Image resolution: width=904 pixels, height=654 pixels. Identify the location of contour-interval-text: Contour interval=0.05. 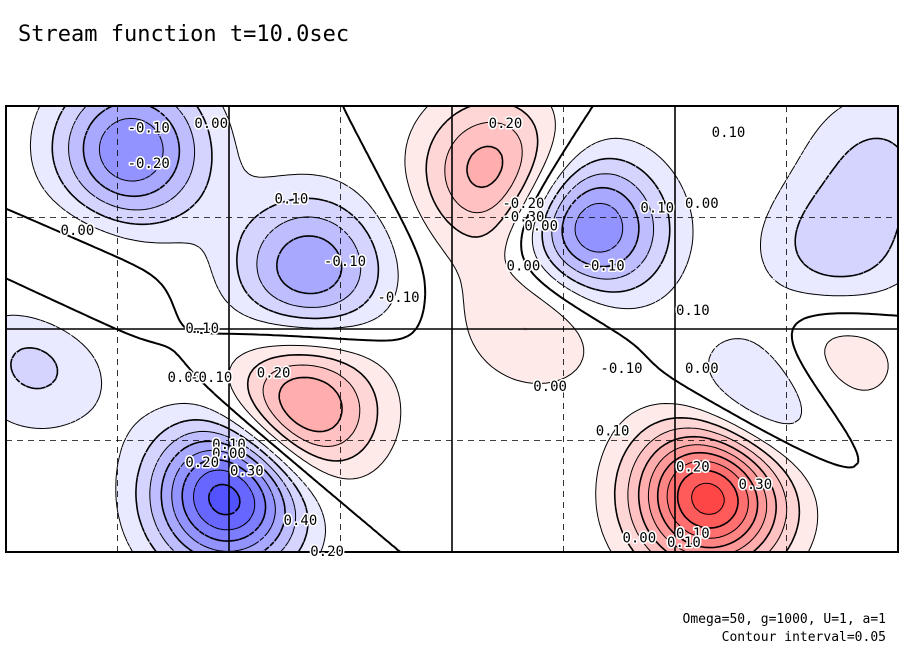
(803, 637).